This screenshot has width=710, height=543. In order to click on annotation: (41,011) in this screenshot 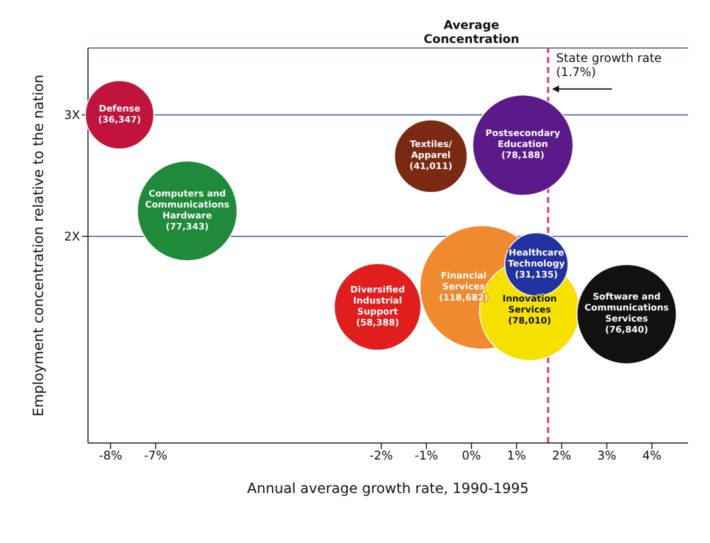, I will do `click(430, 167)`.